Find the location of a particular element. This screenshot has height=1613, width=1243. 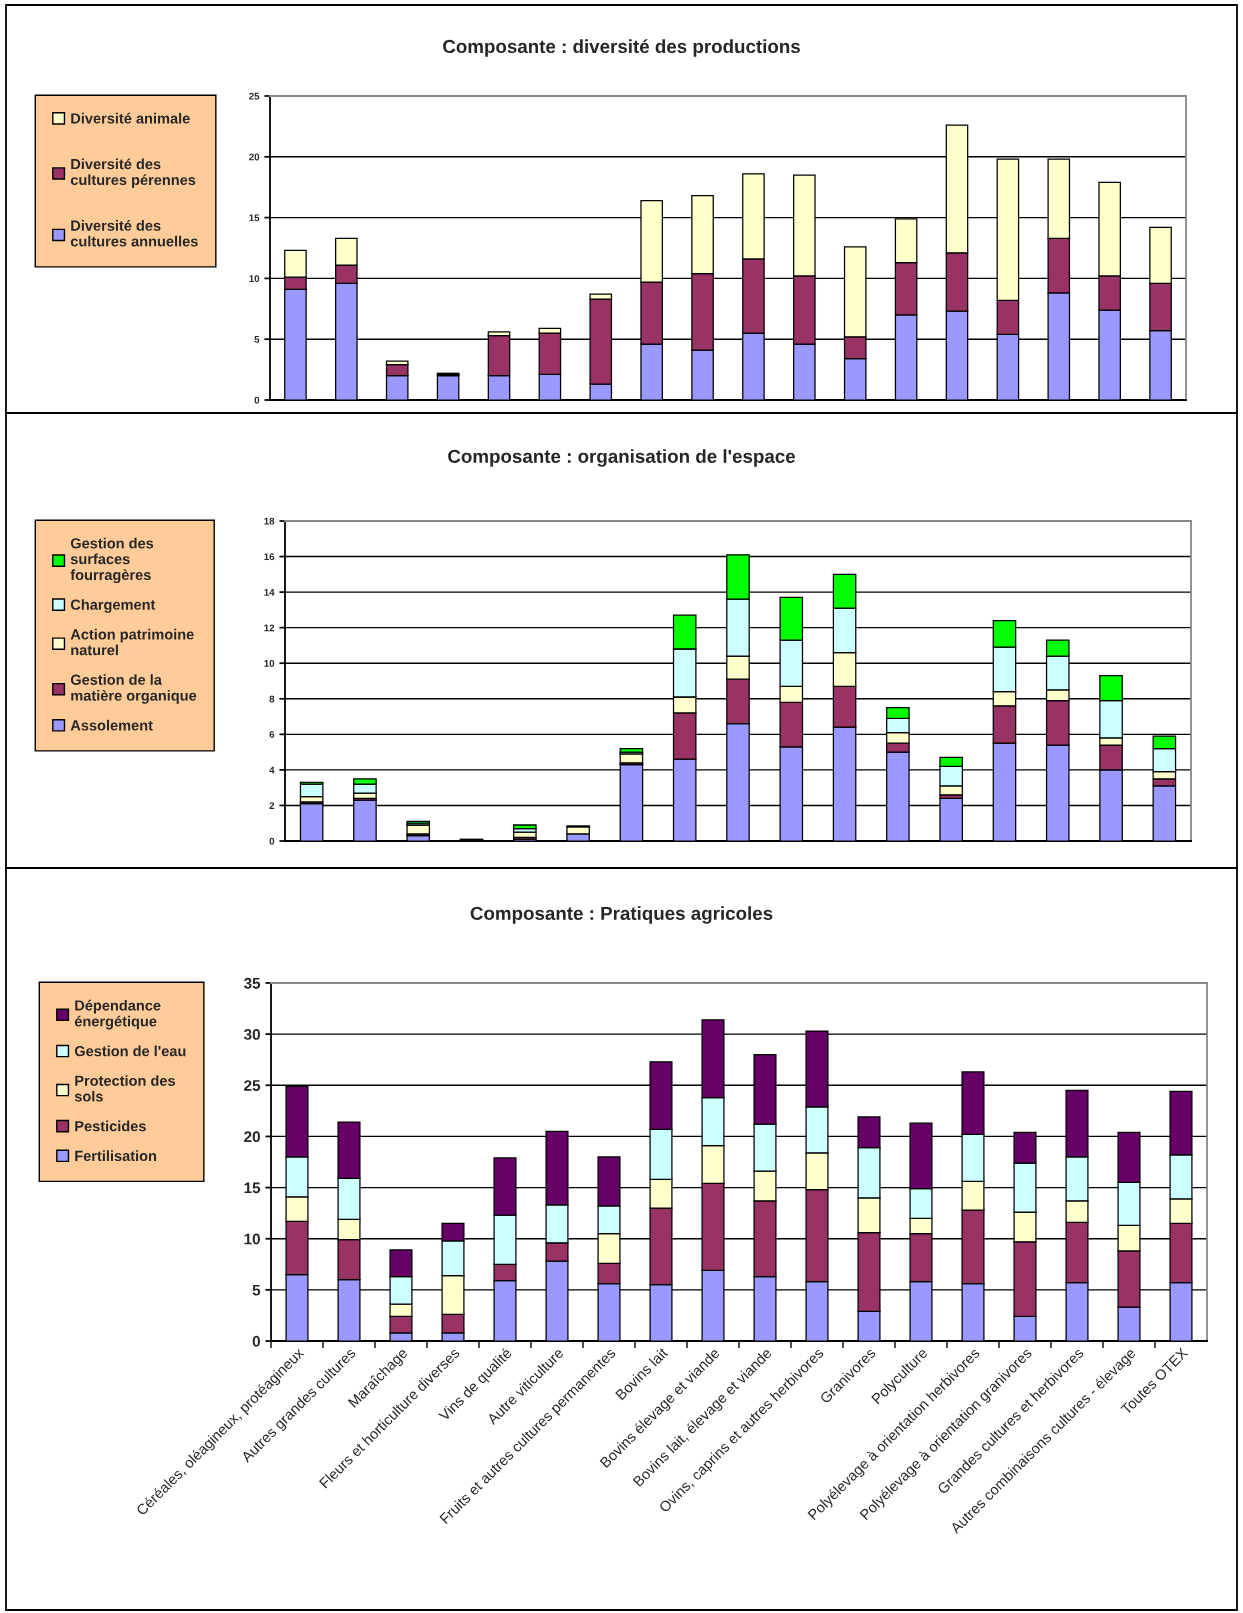

legend-label: Diversité des cultures pérennes is located at coordinates (133, 173).